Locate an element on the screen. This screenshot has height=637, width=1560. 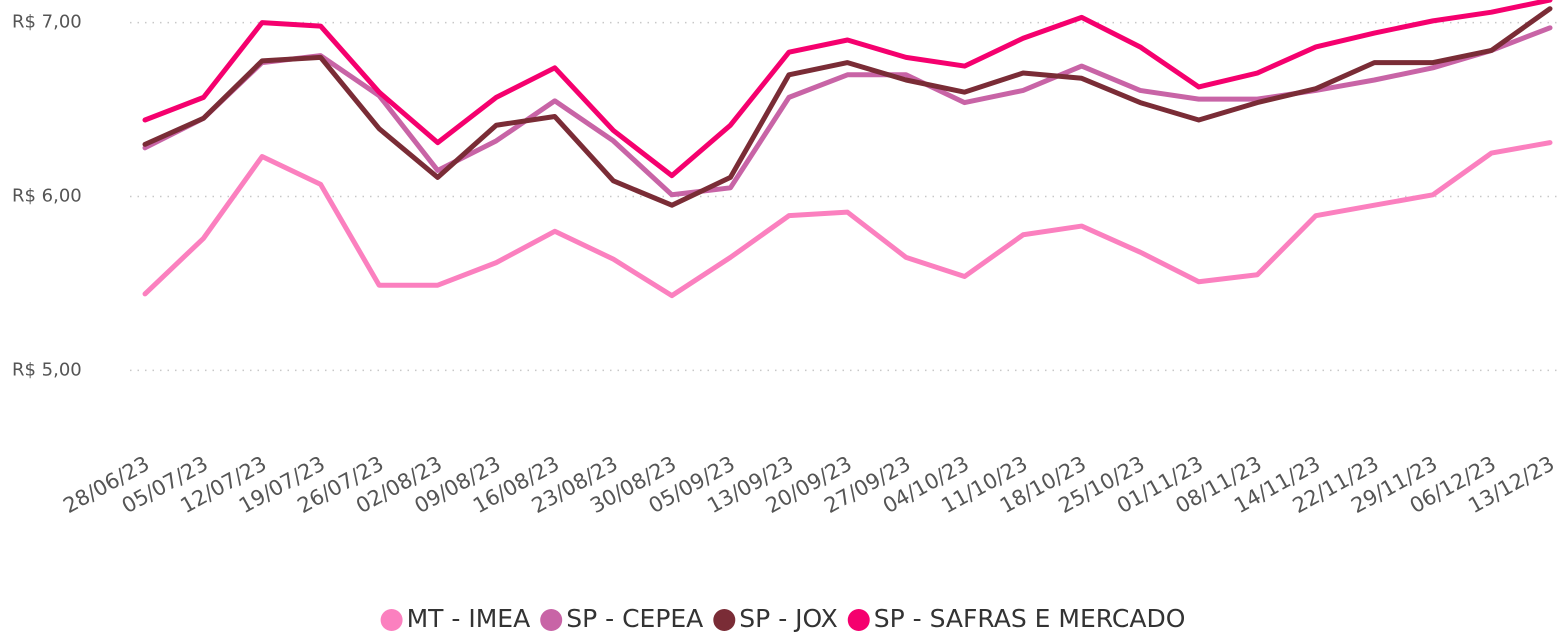
legend-label: SP - CEPEA is located at coordinates (634, 618).